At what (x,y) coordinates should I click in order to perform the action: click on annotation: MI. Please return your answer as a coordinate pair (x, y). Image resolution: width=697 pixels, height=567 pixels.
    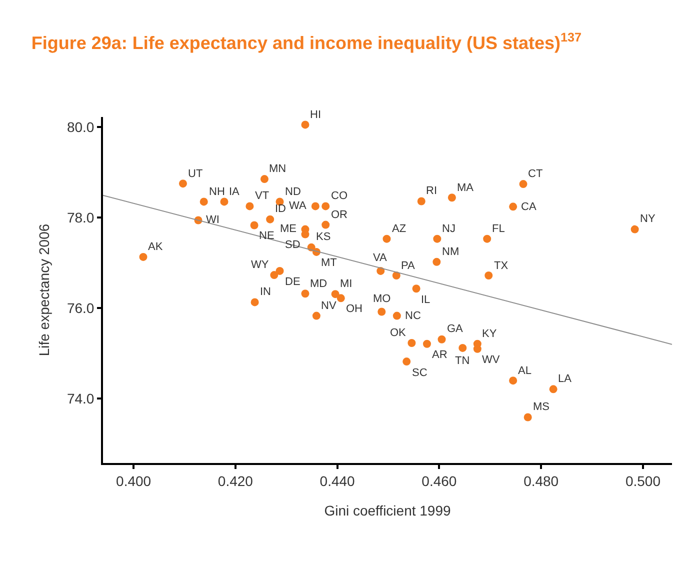
    Looking at the image, I should click on (346, 284).